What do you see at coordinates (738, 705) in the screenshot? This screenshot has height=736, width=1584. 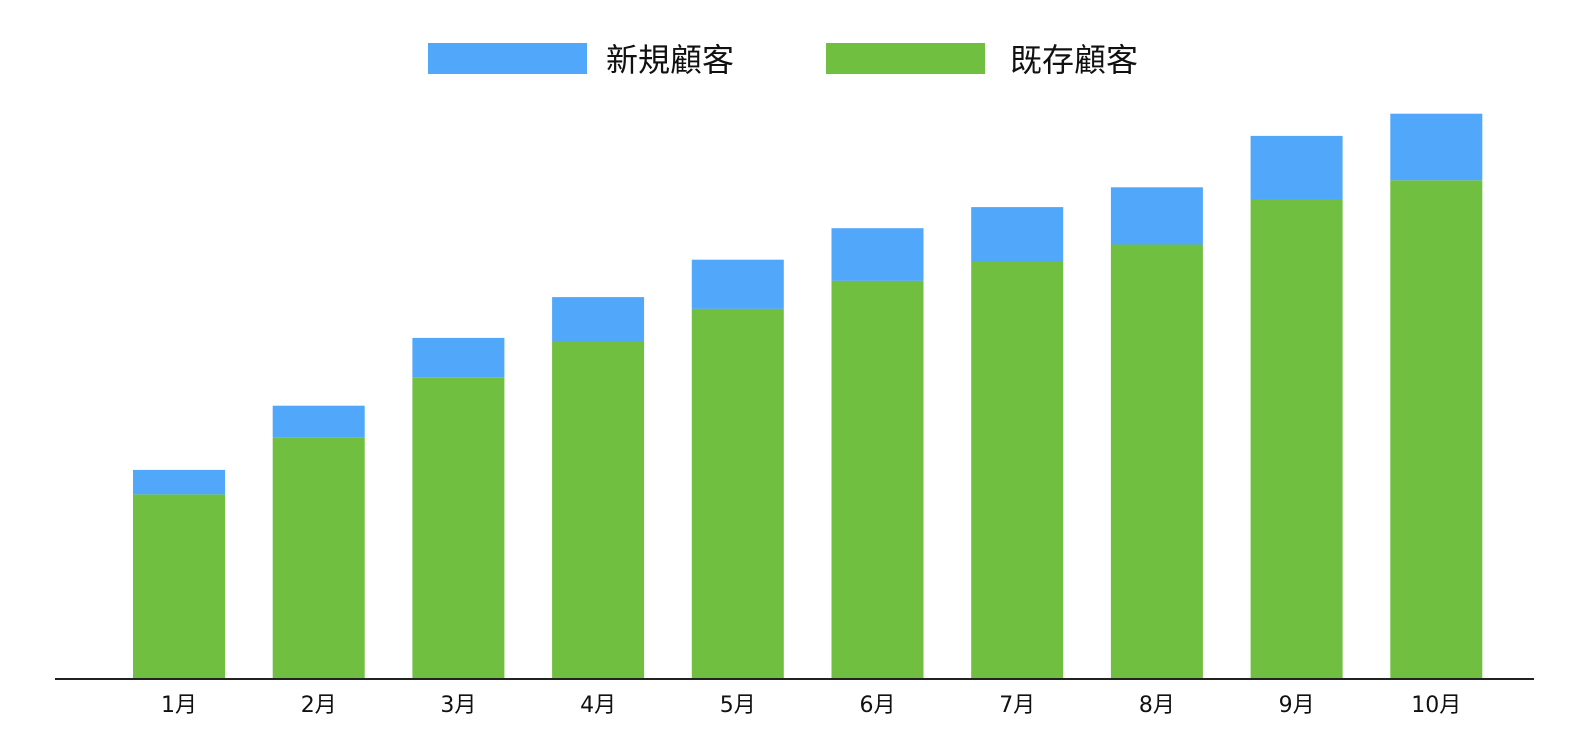 I see `x-tick-label-5: 5月` at bounding box center [738, 705].